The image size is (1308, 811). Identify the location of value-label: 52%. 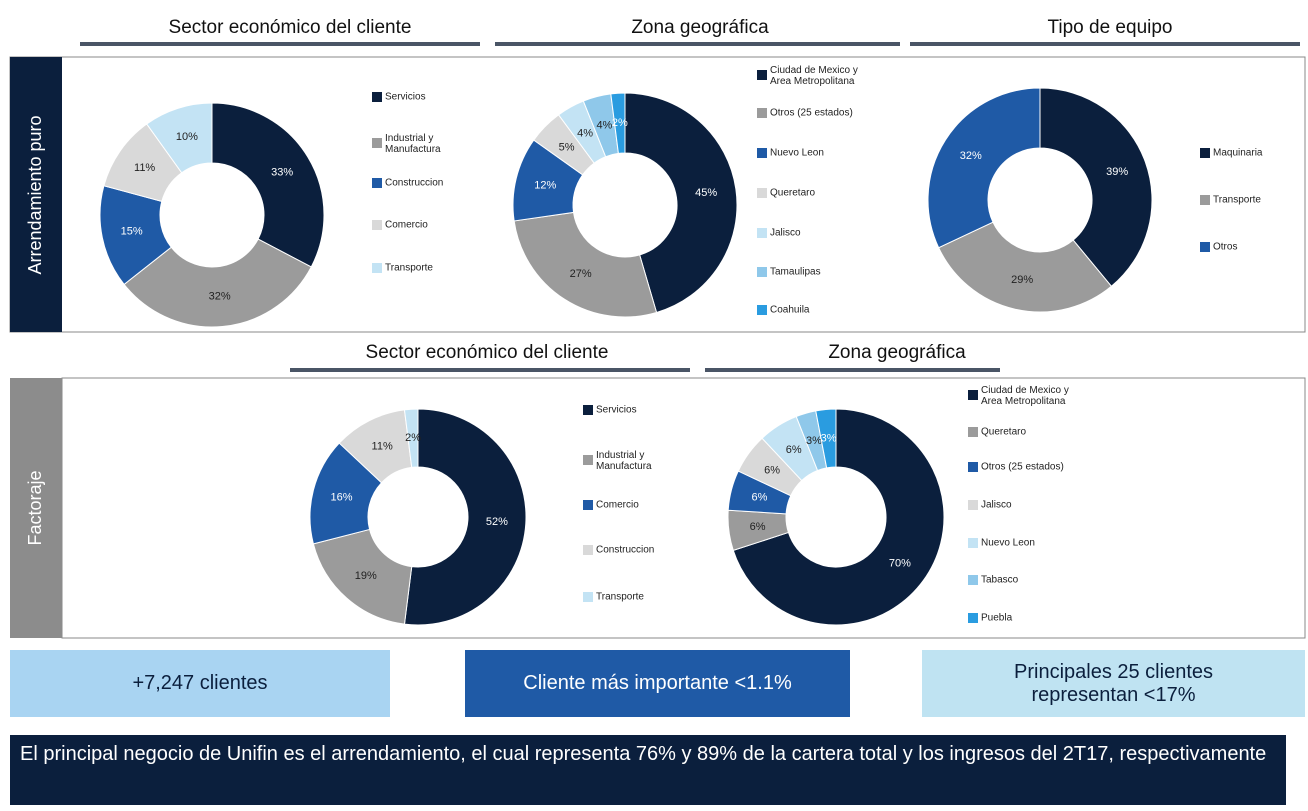
(497, 522).